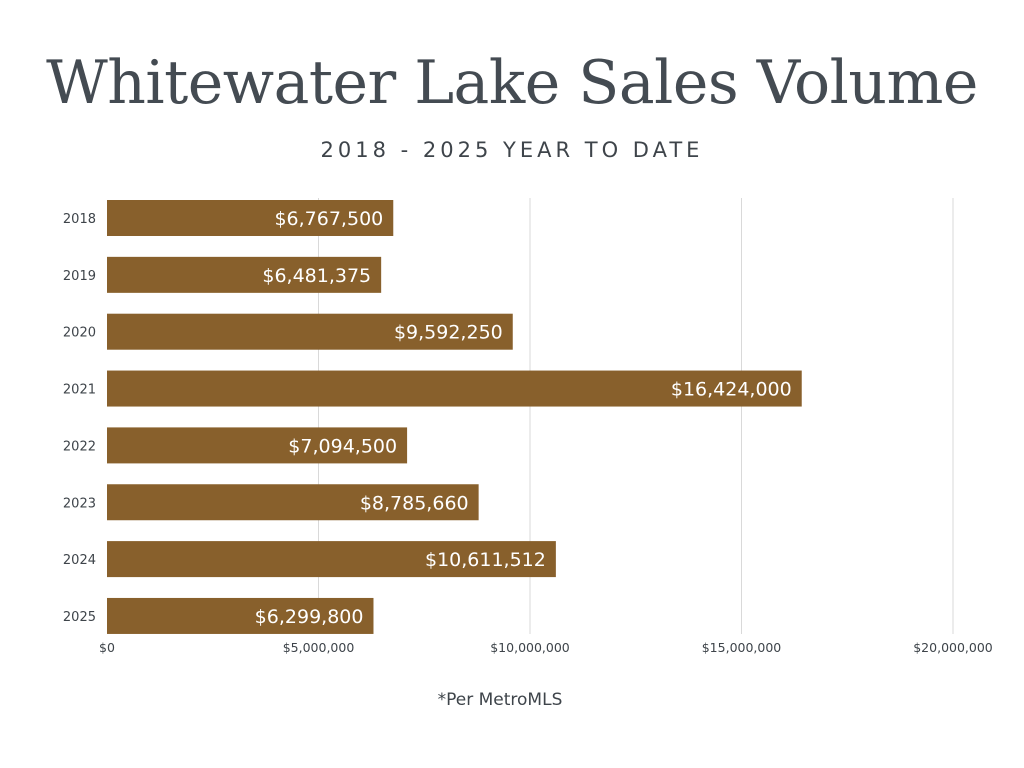 The width and height of the screenshot is (1024, 768). I want to click on x-tick-label: $5,000,000, so click(319, 647).